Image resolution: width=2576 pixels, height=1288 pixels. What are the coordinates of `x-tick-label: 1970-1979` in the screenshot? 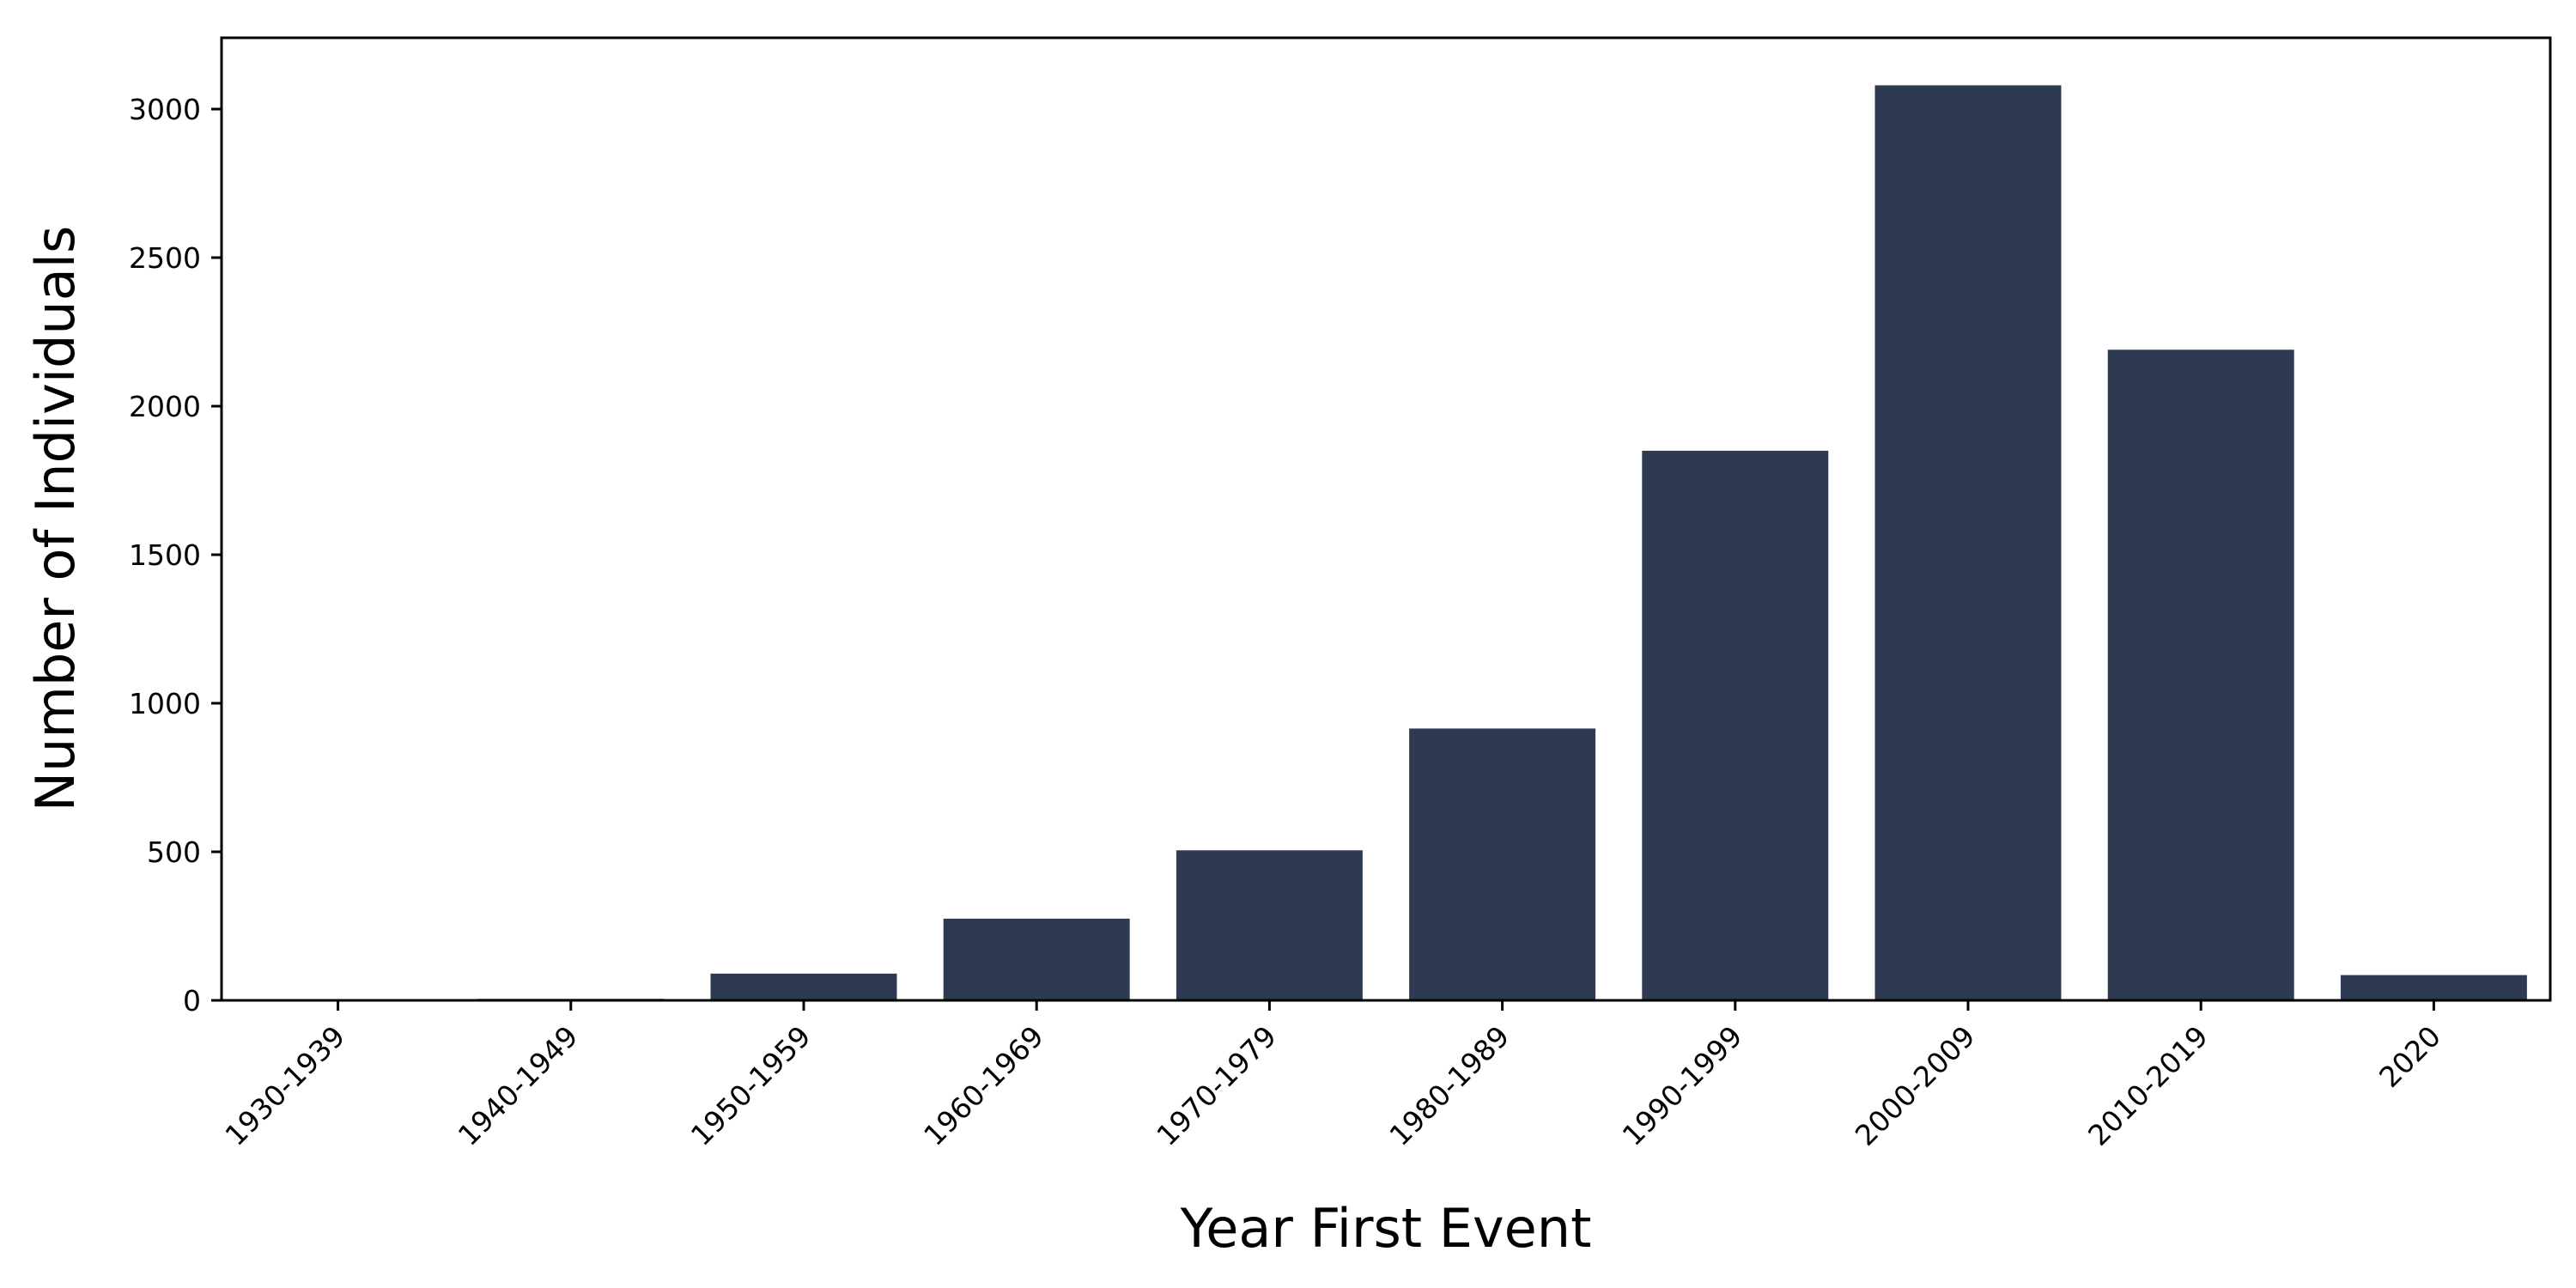 It's located at (1217, 1085).